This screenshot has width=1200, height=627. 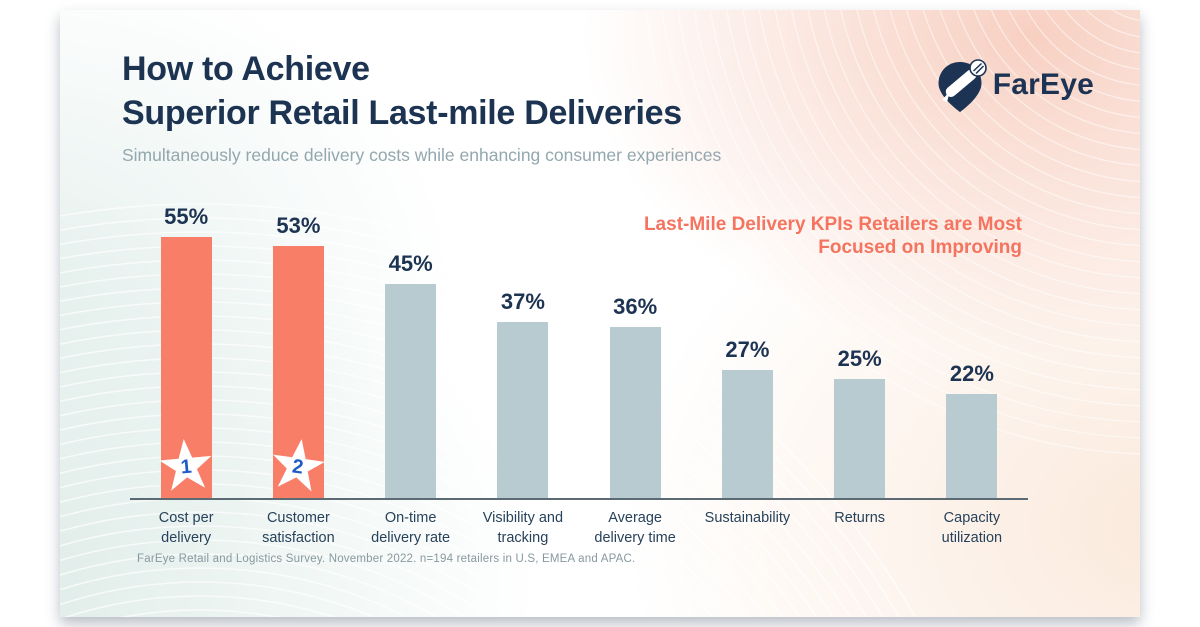 I want to click on rank-star-badge: 2, so click(x=299, y=465).